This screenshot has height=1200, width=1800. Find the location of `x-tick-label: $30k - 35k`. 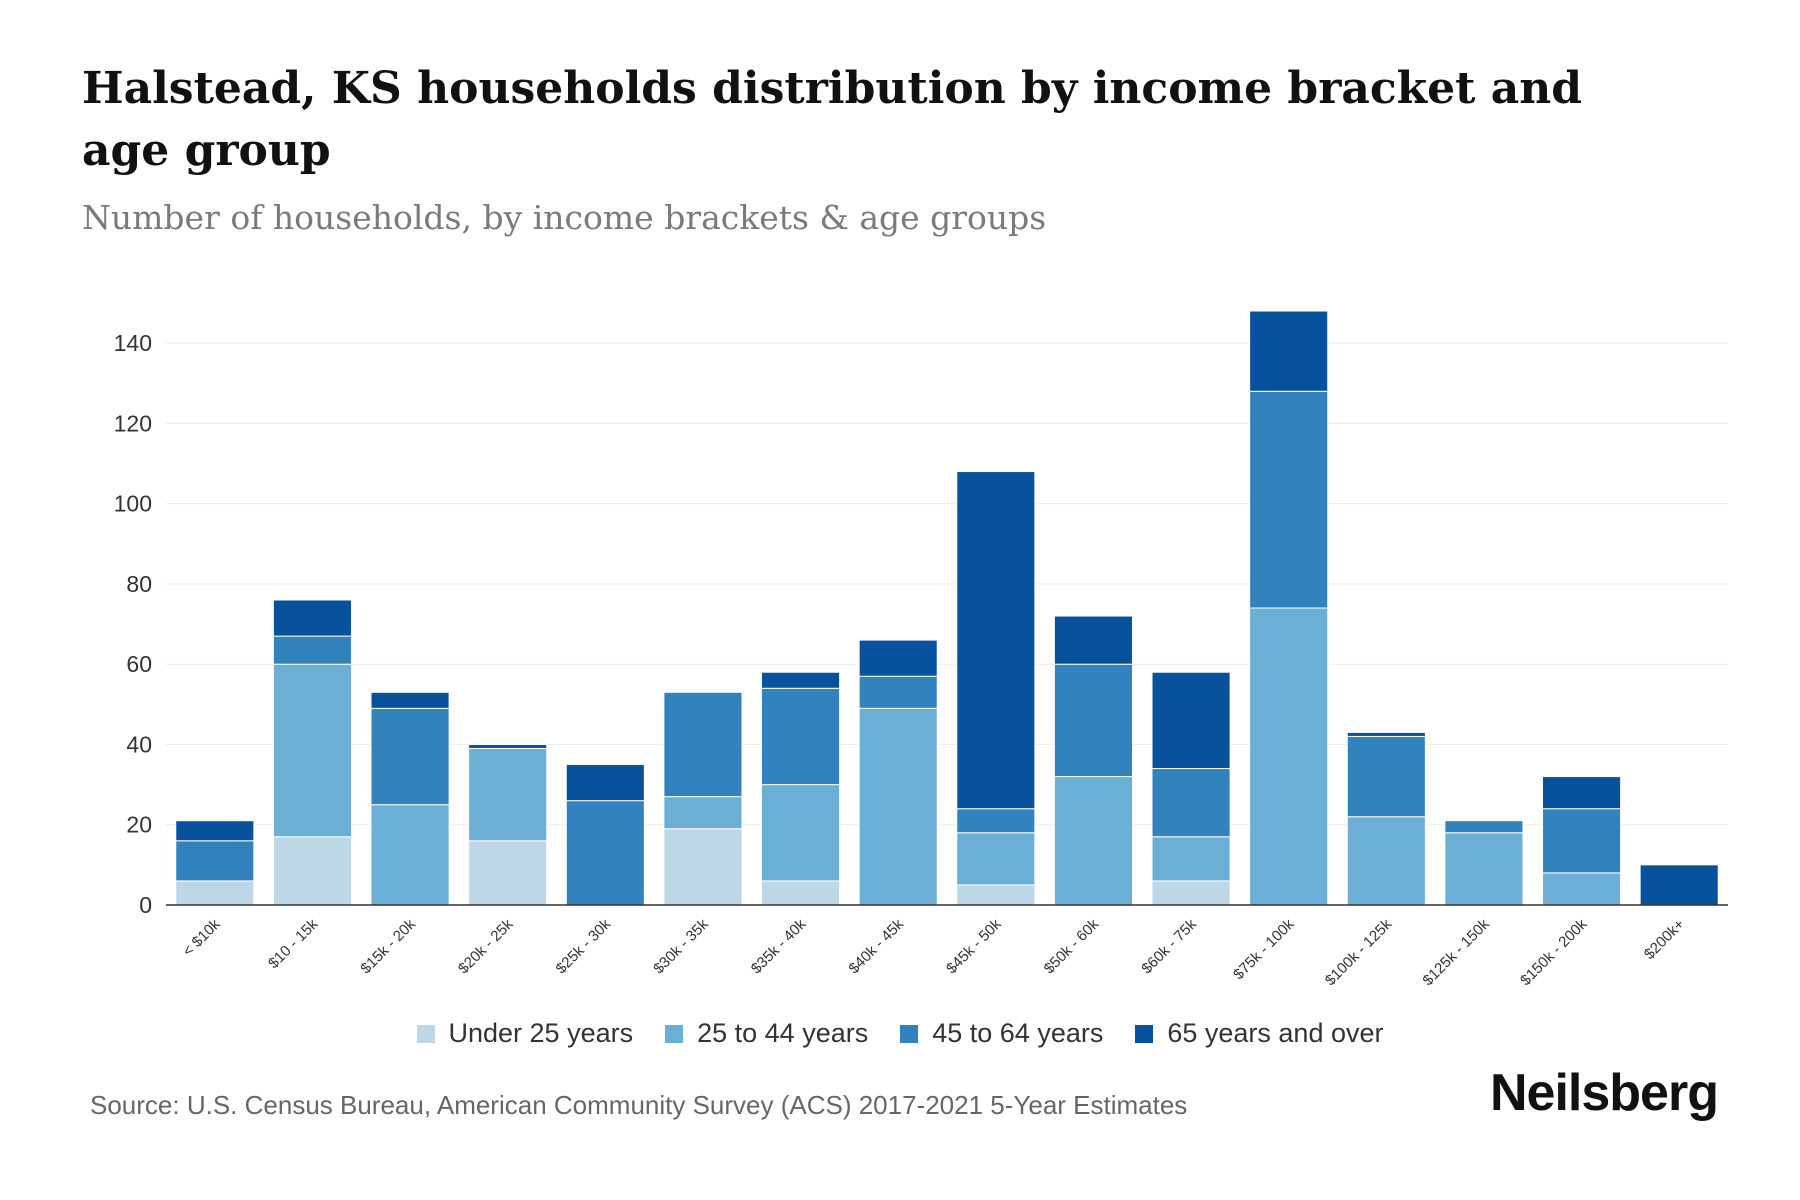

x-tick-label: $30k - 35k is located at coordinates (681, 946).